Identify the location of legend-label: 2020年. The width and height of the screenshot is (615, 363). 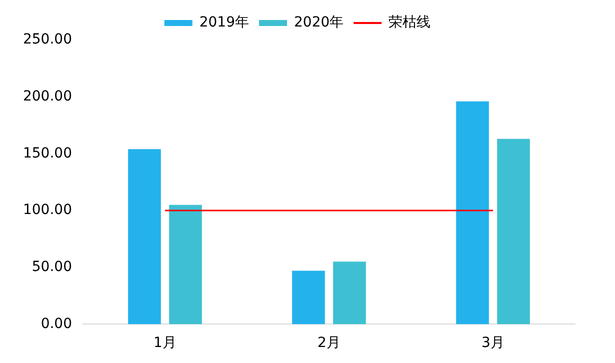
(319, 22).